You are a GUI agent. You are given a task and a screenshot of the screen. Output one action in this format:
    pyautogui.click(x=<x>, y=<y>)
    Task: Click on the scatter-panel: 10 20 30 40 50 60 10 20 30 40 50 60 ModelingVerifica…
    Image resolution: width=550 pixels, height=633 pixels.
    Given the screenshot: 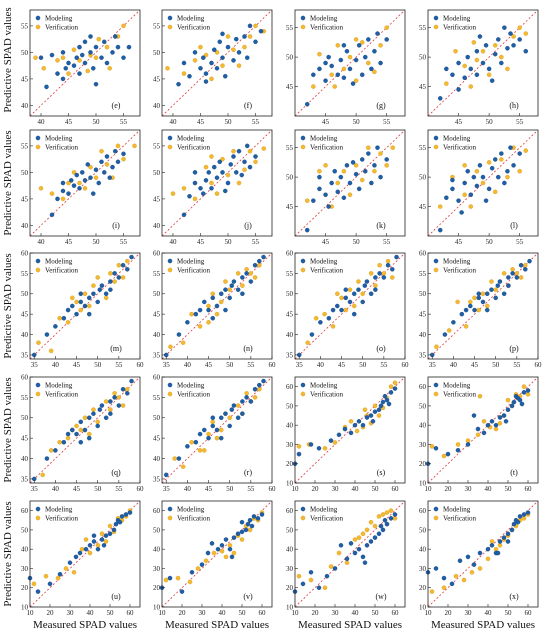 What is the action you would take?
    pyautogui.click(x=346, y=558)
    